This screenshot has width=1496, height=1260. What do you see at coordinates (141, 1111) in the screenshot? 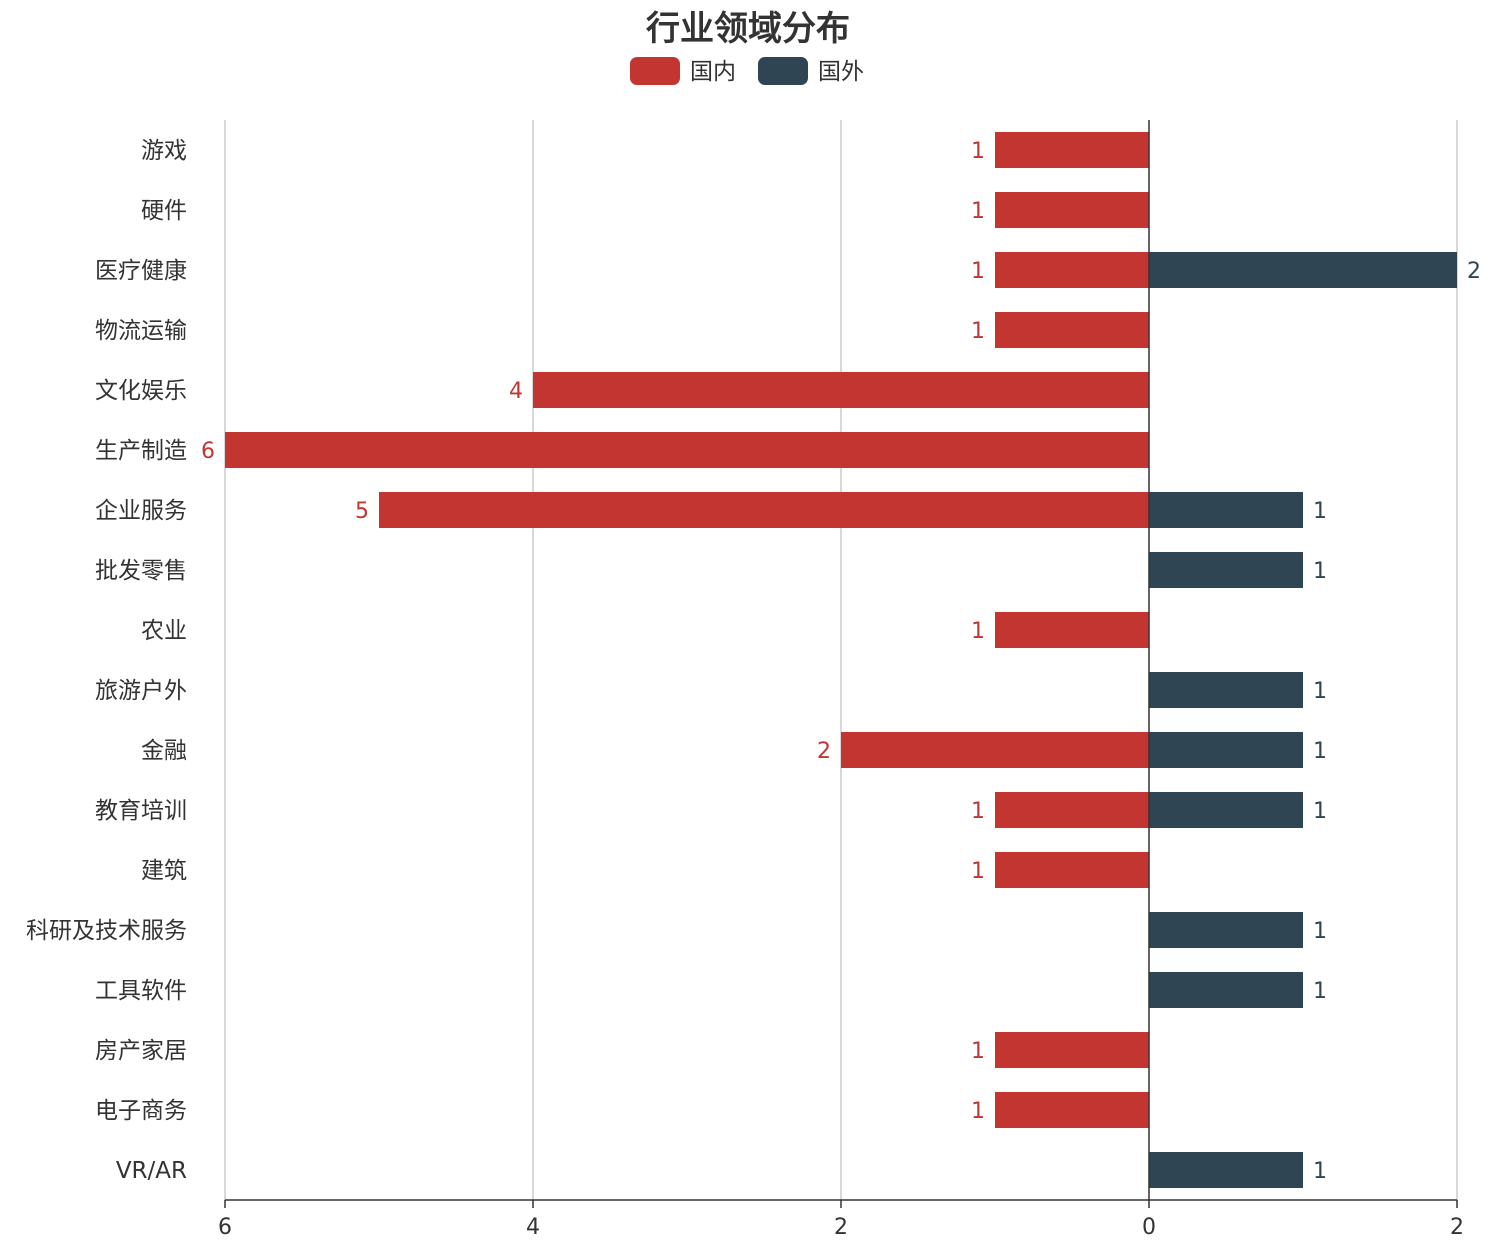
I see `category-label: 电子商务` at bounding box center [141, 1111].